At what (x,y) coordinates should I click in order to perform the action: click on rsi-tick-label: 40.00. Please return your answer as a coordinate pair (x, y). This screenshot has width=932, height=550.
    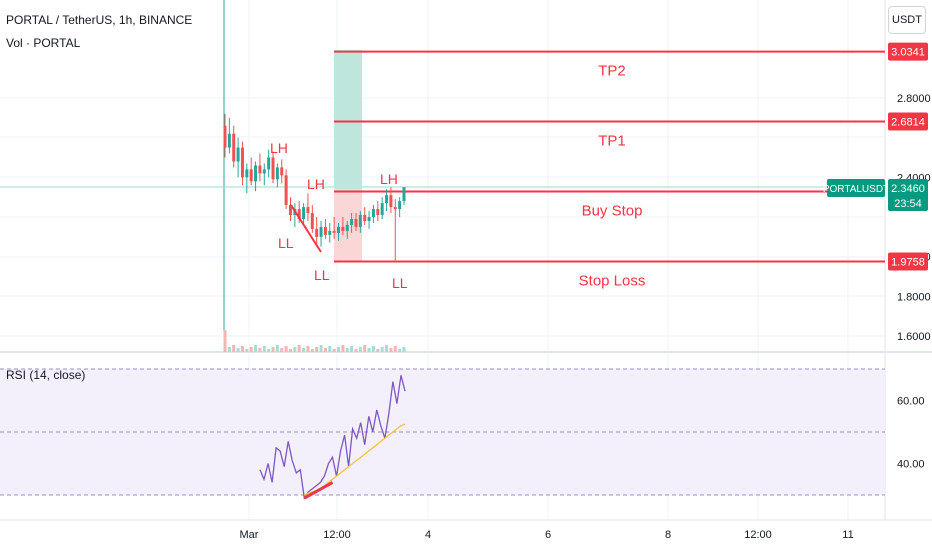
    Looking at the image, I should click on (911, 465).